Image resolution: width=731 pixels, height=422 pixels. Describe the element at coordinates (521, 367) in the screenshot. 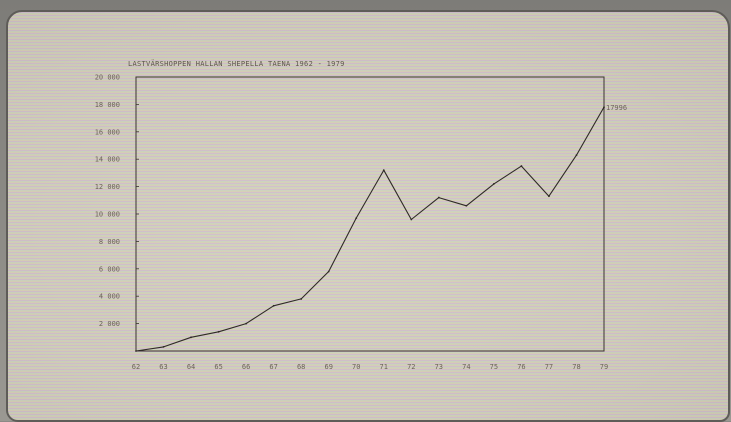

I see `x-tick-label: 76` at that location.